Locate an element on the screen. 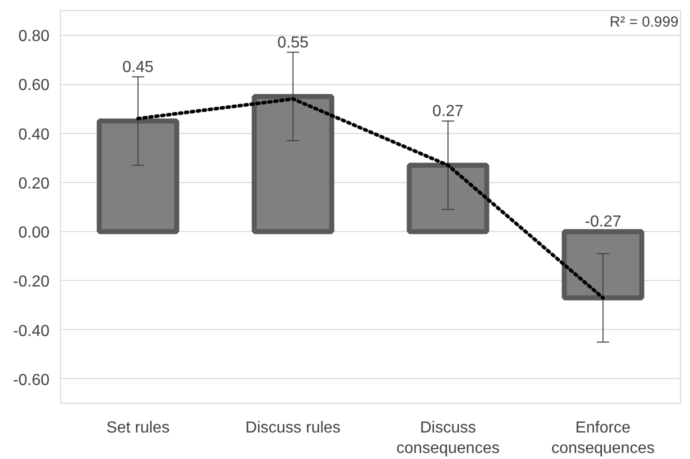 Image resolution: width=690 pixels, height=459 pixels. y-tick-label: -0.60 is located at coordinates (31, 380).